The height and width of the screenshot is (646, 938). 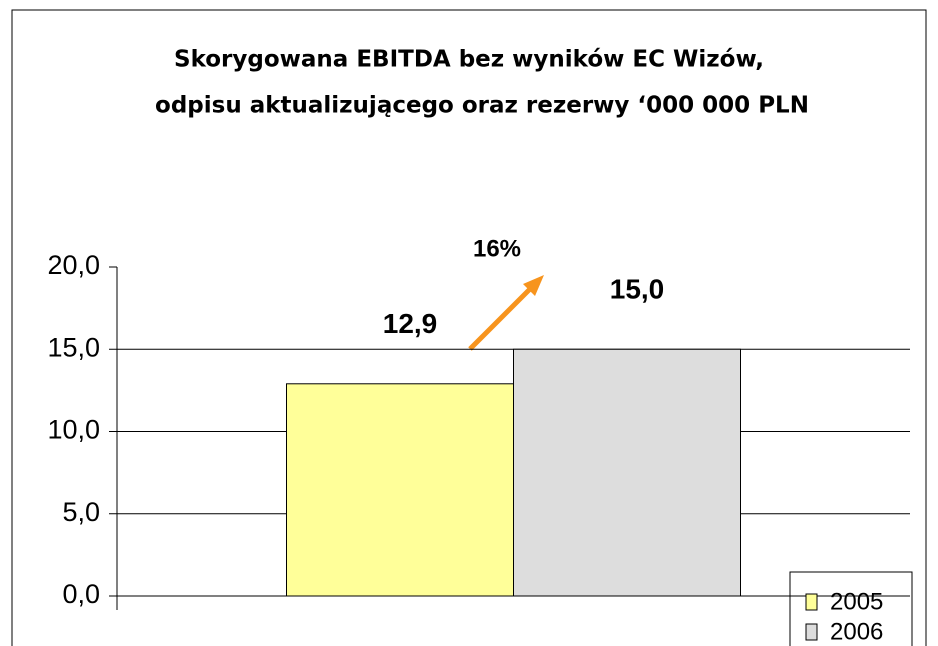 What do you see at coordinates (81, 512) in the screenshot?
I see `y-tick-label: 5,0` at bounding box center [81, 512].